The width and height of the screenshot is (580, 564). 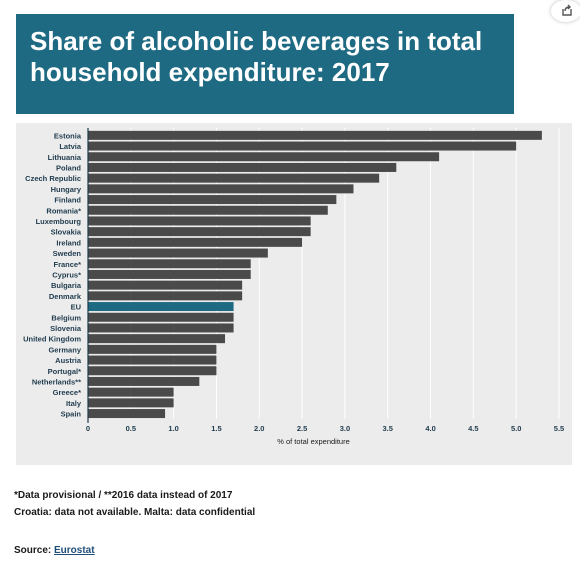 I want to click on category-label: Greece*, so click(x=67, y=392).